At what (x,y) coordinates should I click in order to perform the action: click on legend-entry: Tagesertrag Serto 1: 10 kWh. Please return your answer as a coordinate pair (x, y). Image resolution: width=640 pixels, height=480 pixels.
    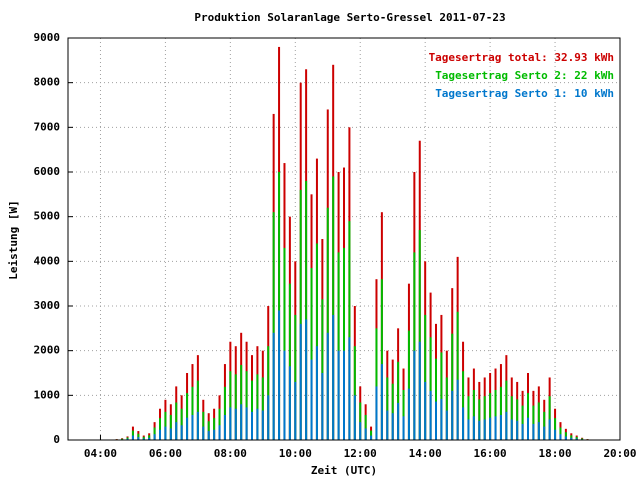
    Looking at the image, I should click on (524, 93).